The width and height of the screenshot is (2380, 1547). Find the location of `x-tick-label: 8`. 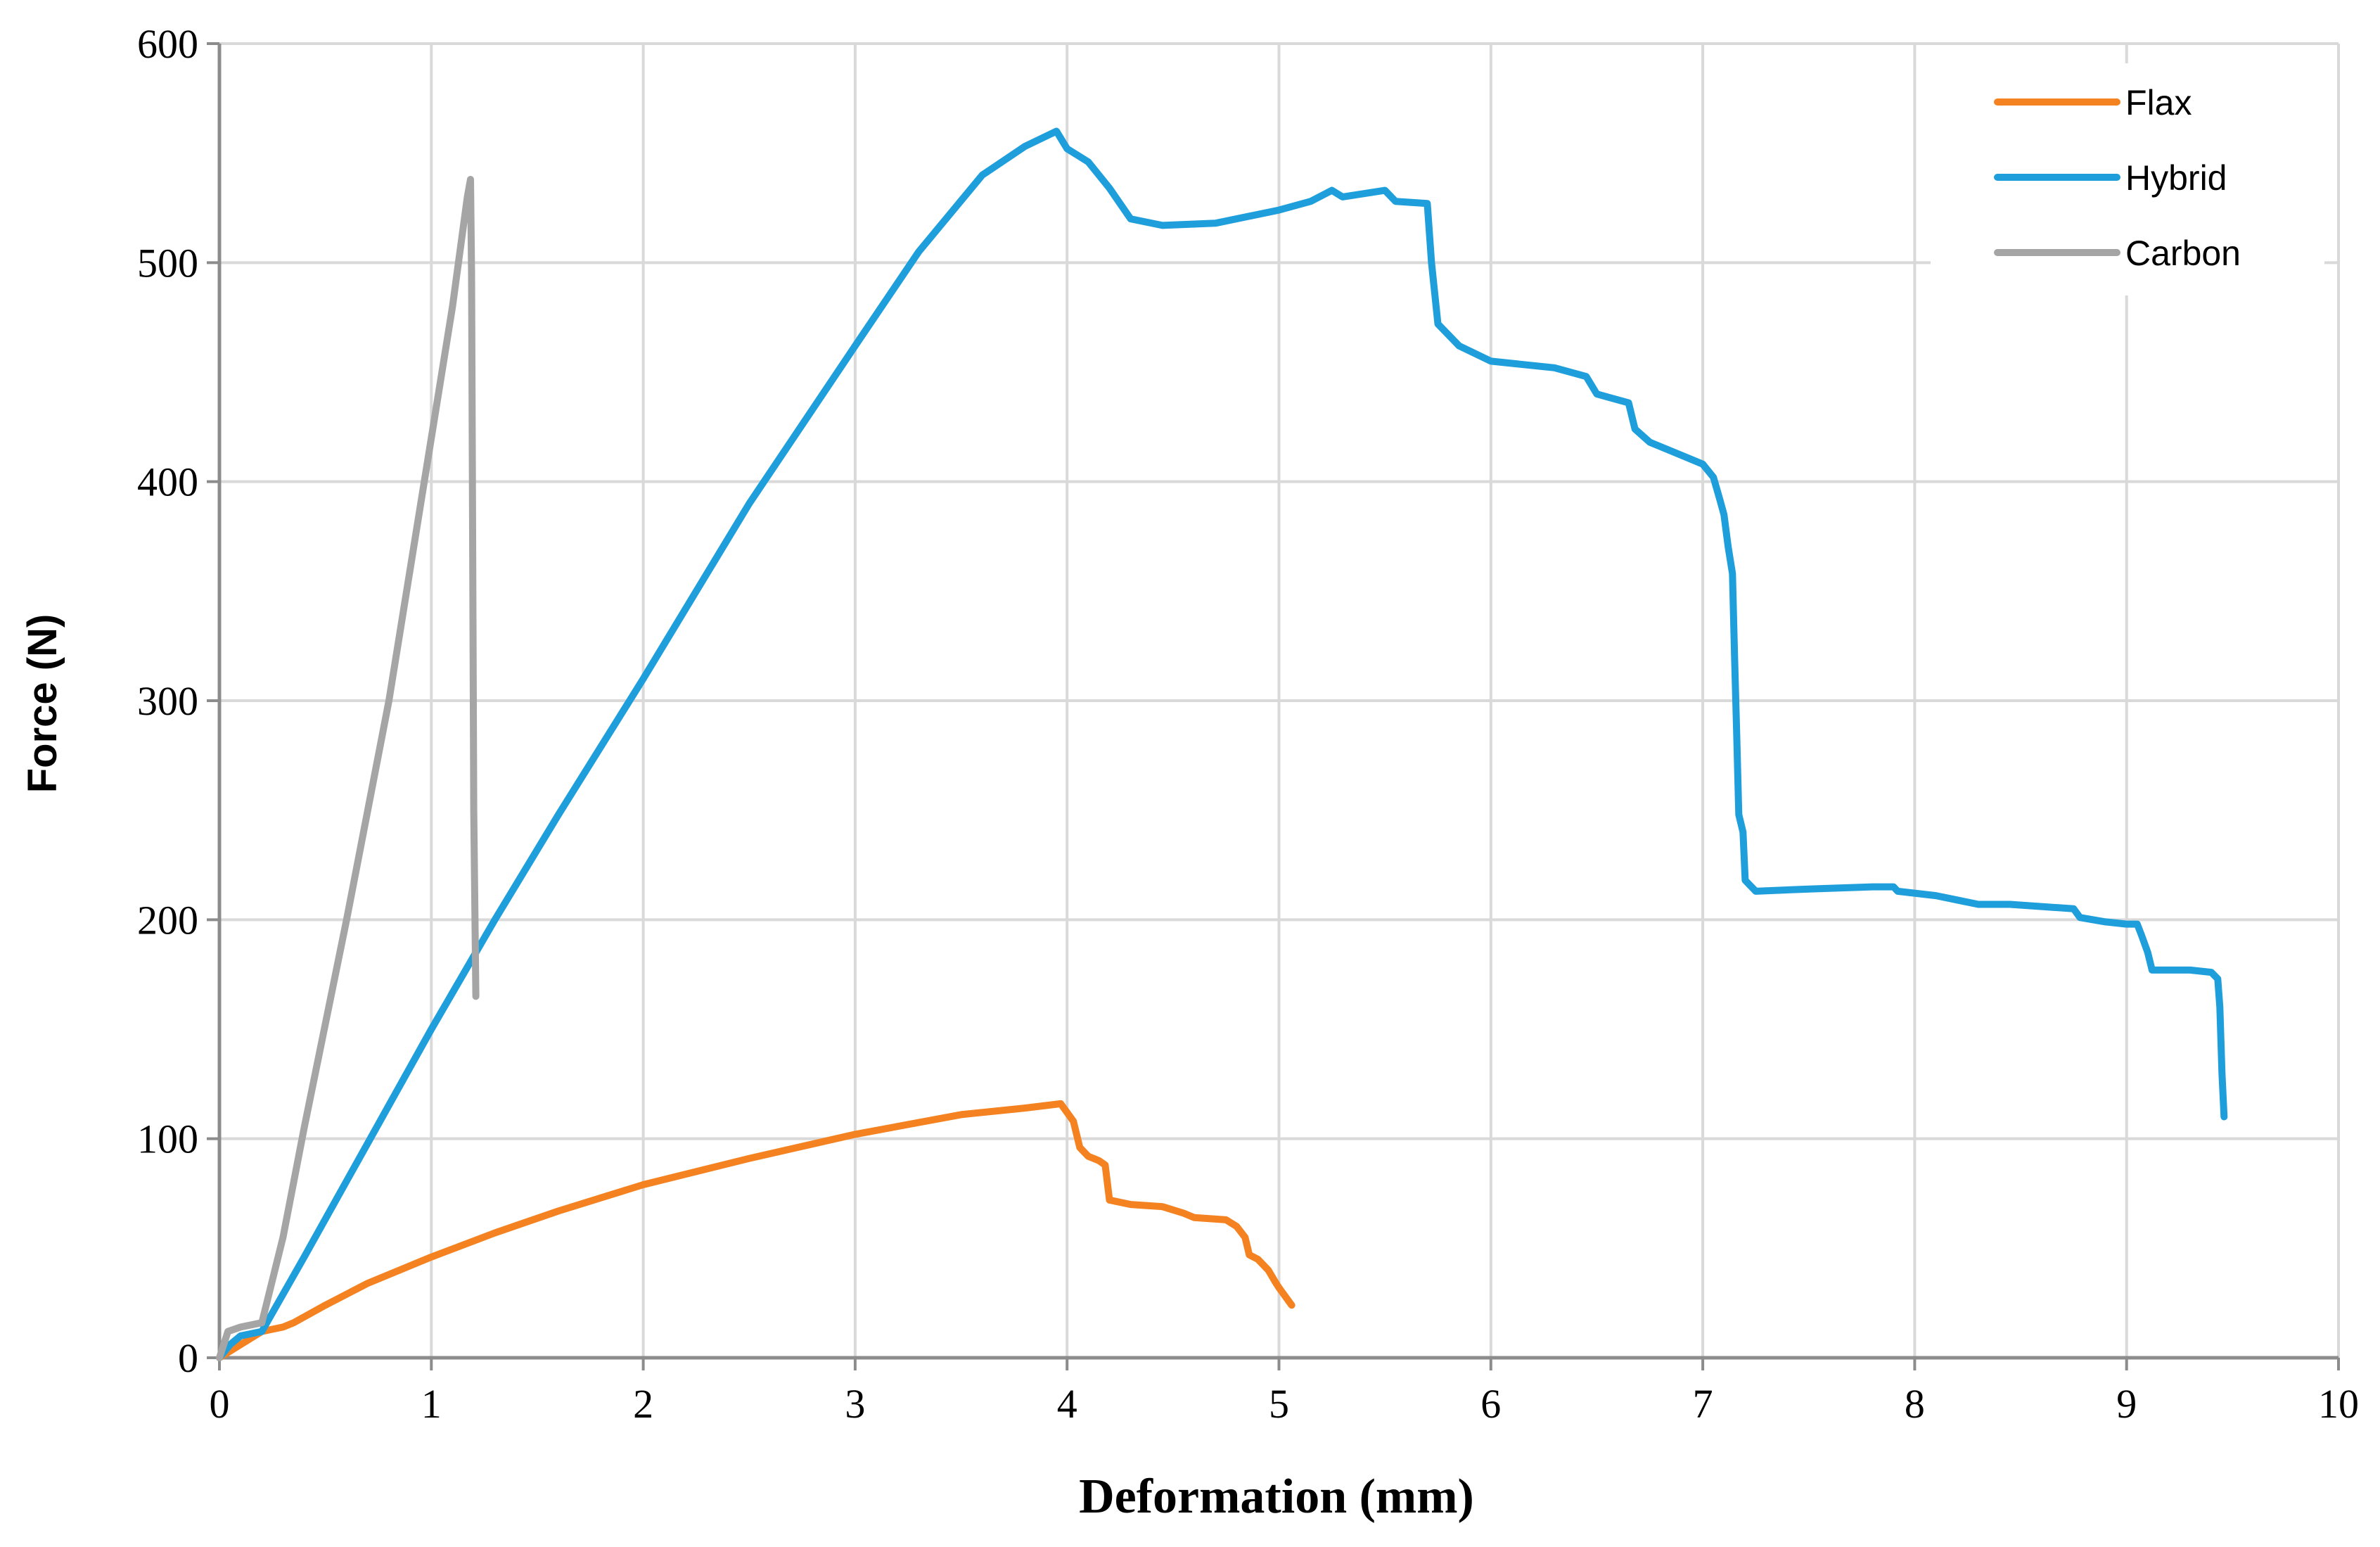

x-tick-label: 8 is located at coordinates (1915, 1404).